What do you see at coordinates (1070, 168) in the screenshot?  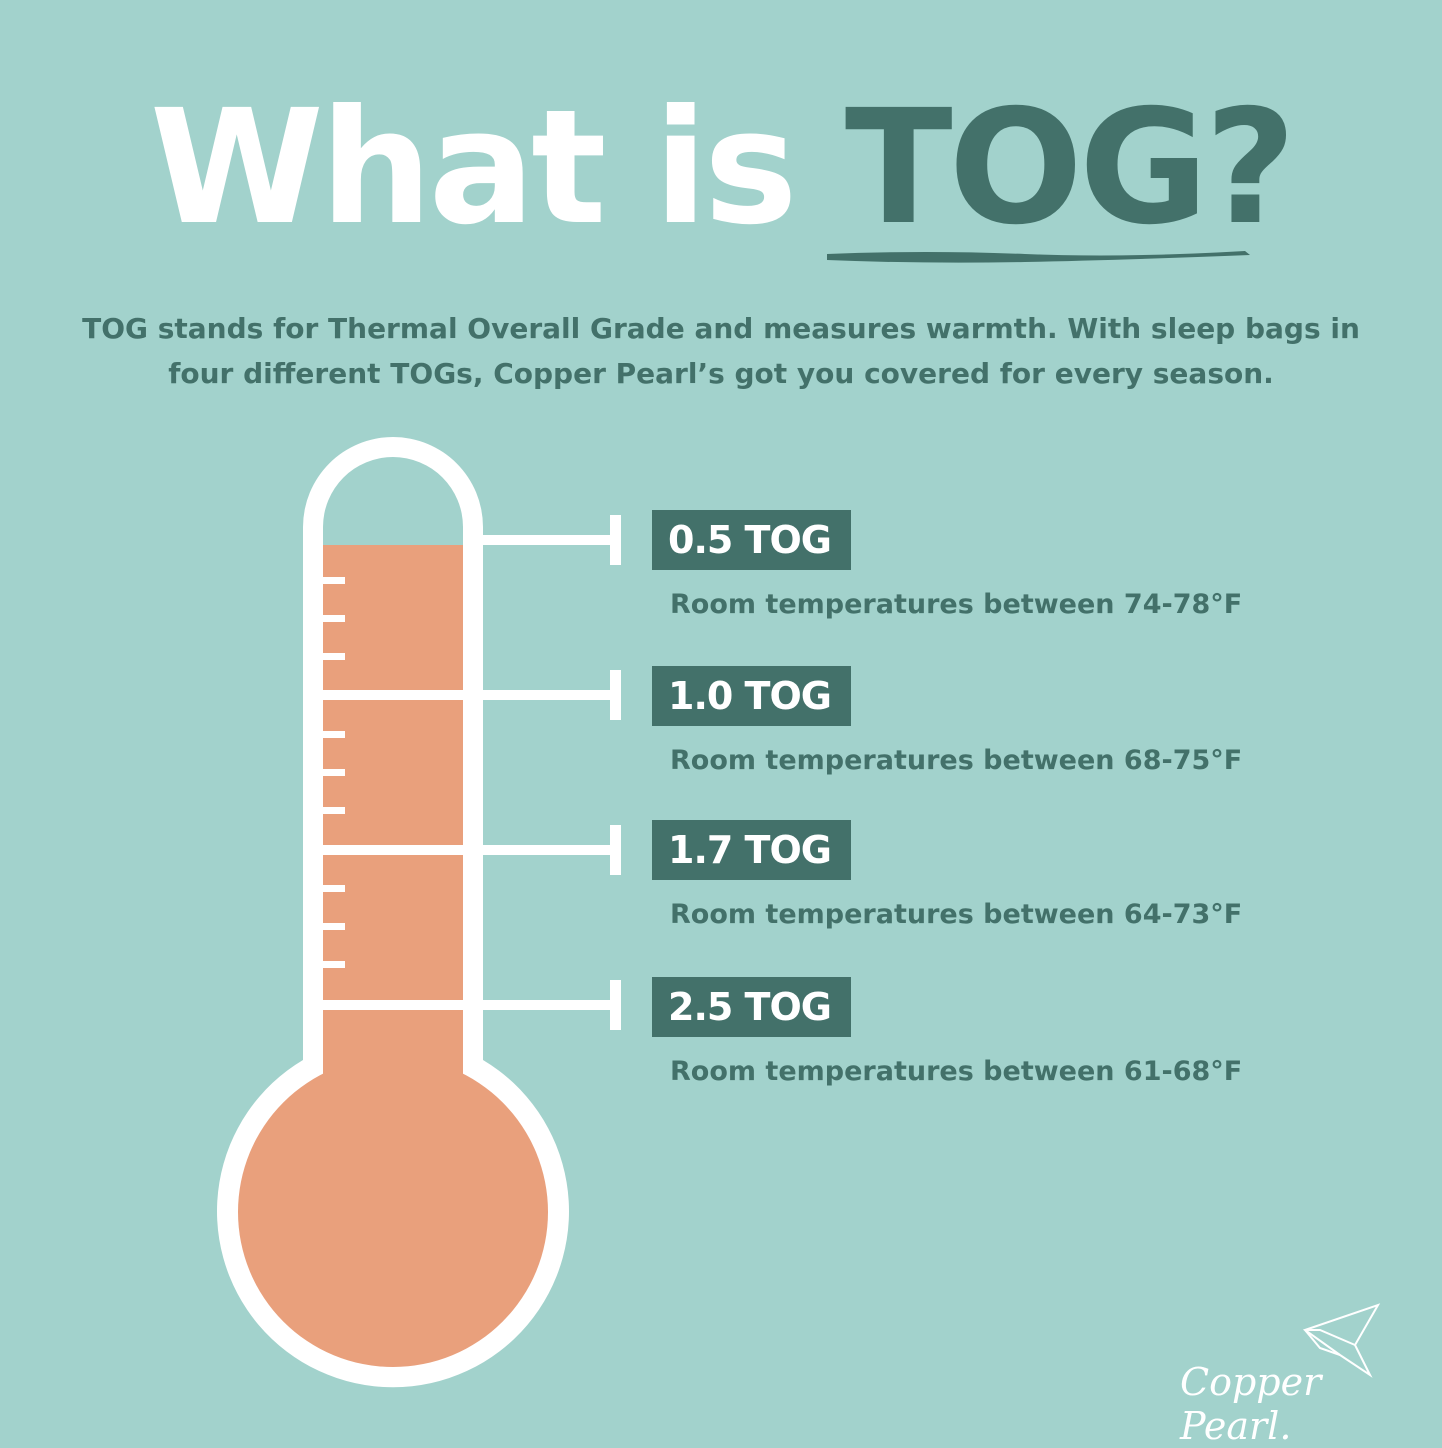 I see `title-part2: TOG?` at bounding box center [1070, 168].